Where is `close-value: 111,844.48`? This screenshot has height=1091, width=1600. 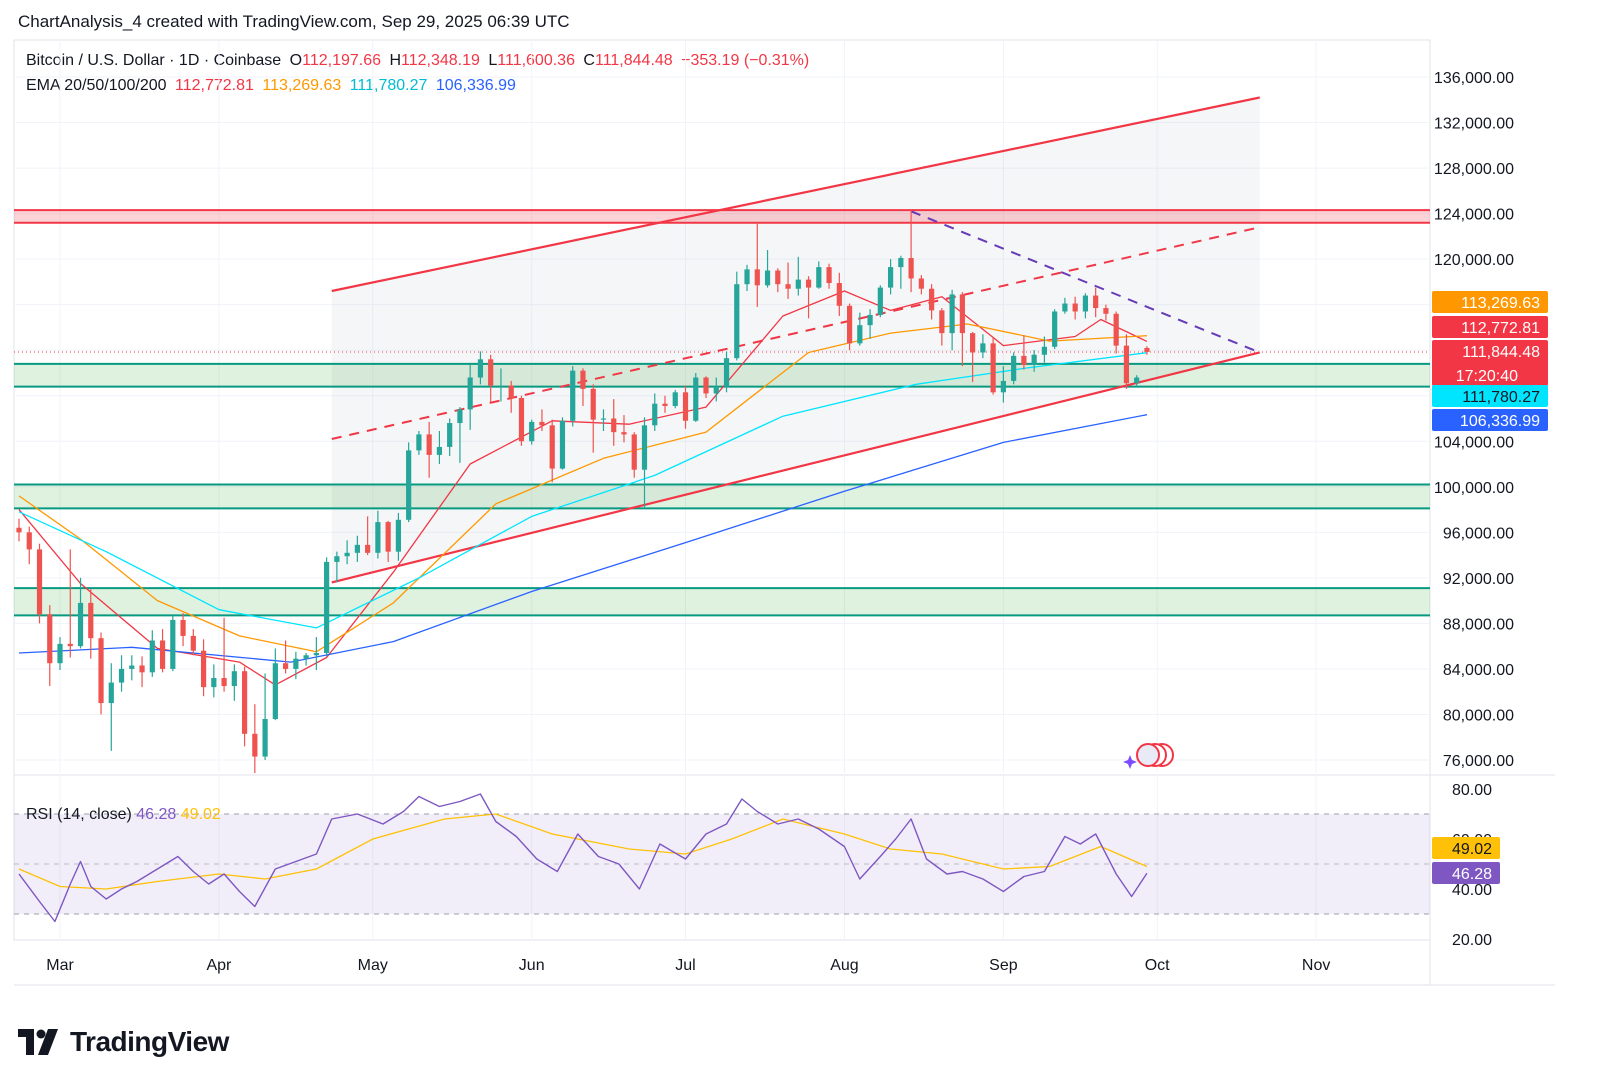
close-value: 111,844.48 is located at coordinates (633, 60).